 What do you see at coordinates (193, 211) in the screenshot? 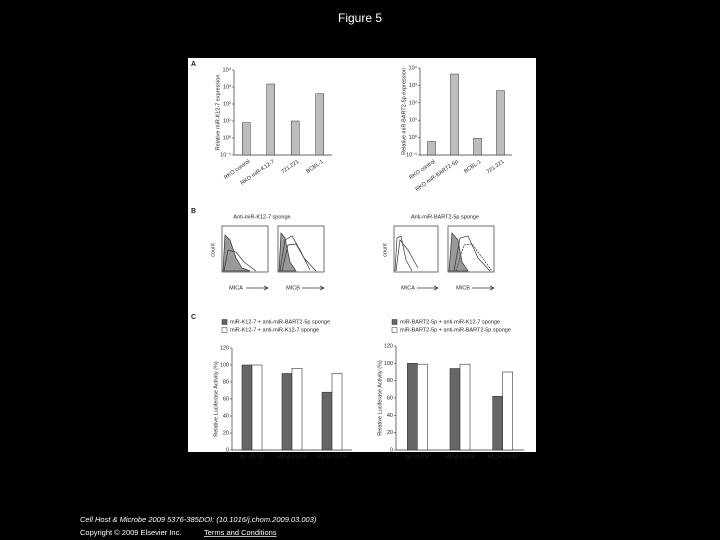
I see `panel-label: B` at bounding box center [193, 211].